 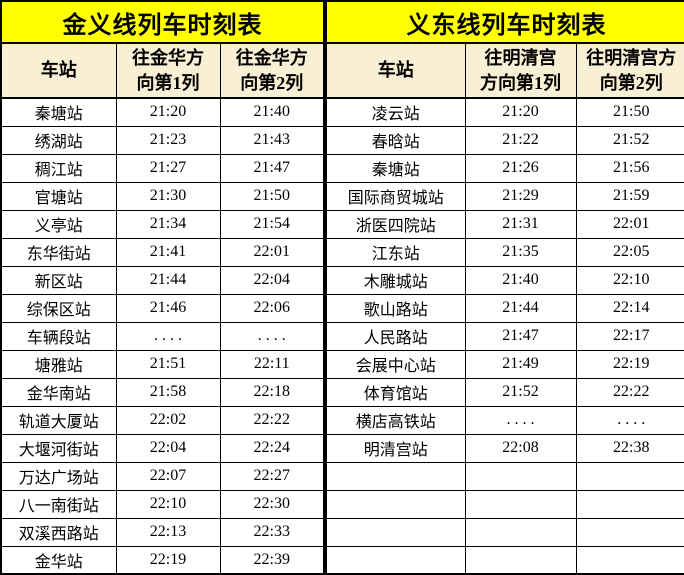 What do you see at coordinates (162, 252) in the screenshot?
I see `table-row: 东华街站 21:41 22:01` at bounding box center [162, 252].